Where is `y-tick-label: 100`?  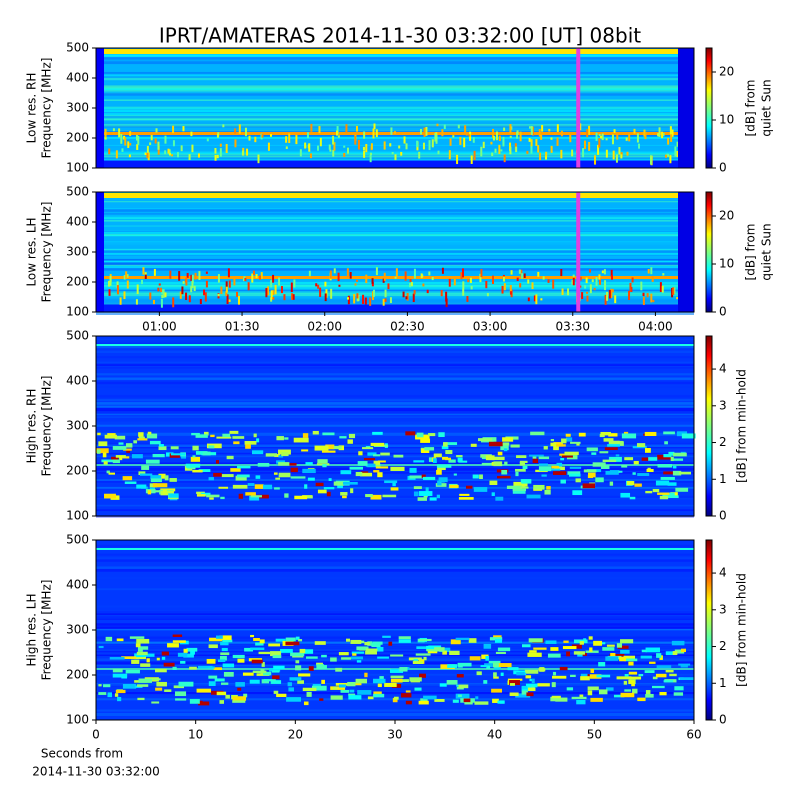
y-tick-label: 100 is located at coordinates (77, 720).